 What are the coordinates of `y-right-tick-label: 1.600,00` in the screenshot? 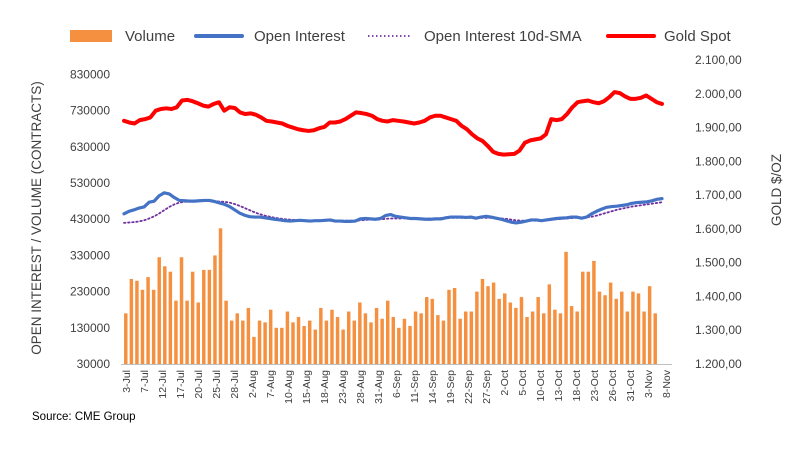 It's located at (718, 229).